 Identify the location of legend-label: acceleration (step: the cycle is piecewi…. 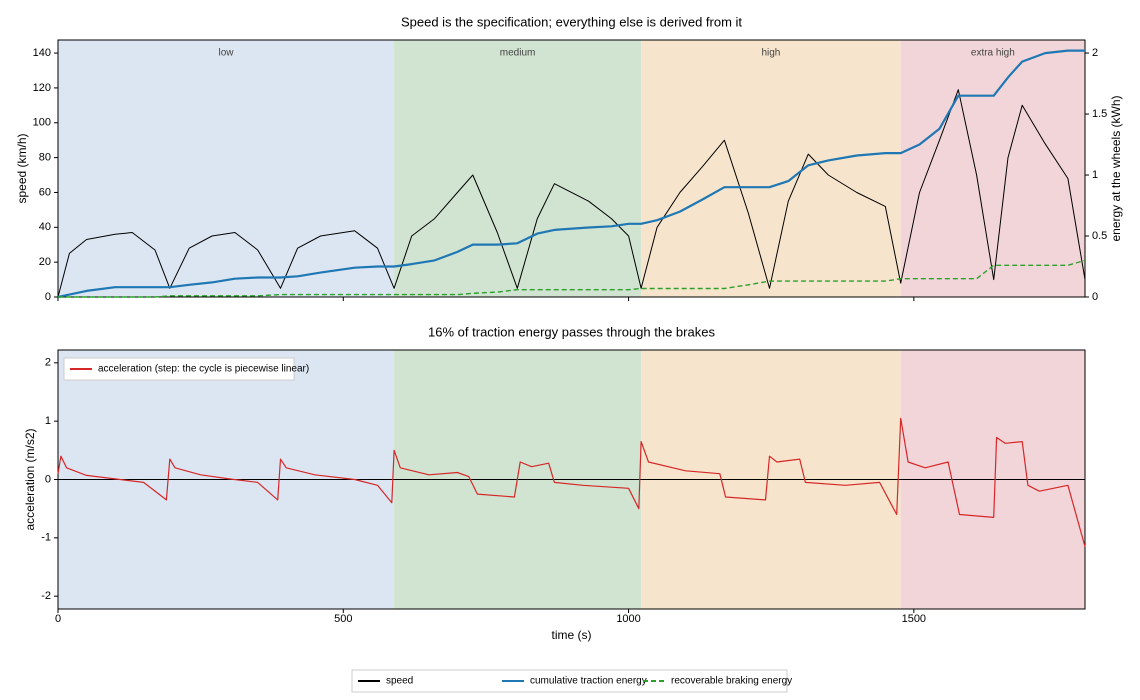
(203, 369).